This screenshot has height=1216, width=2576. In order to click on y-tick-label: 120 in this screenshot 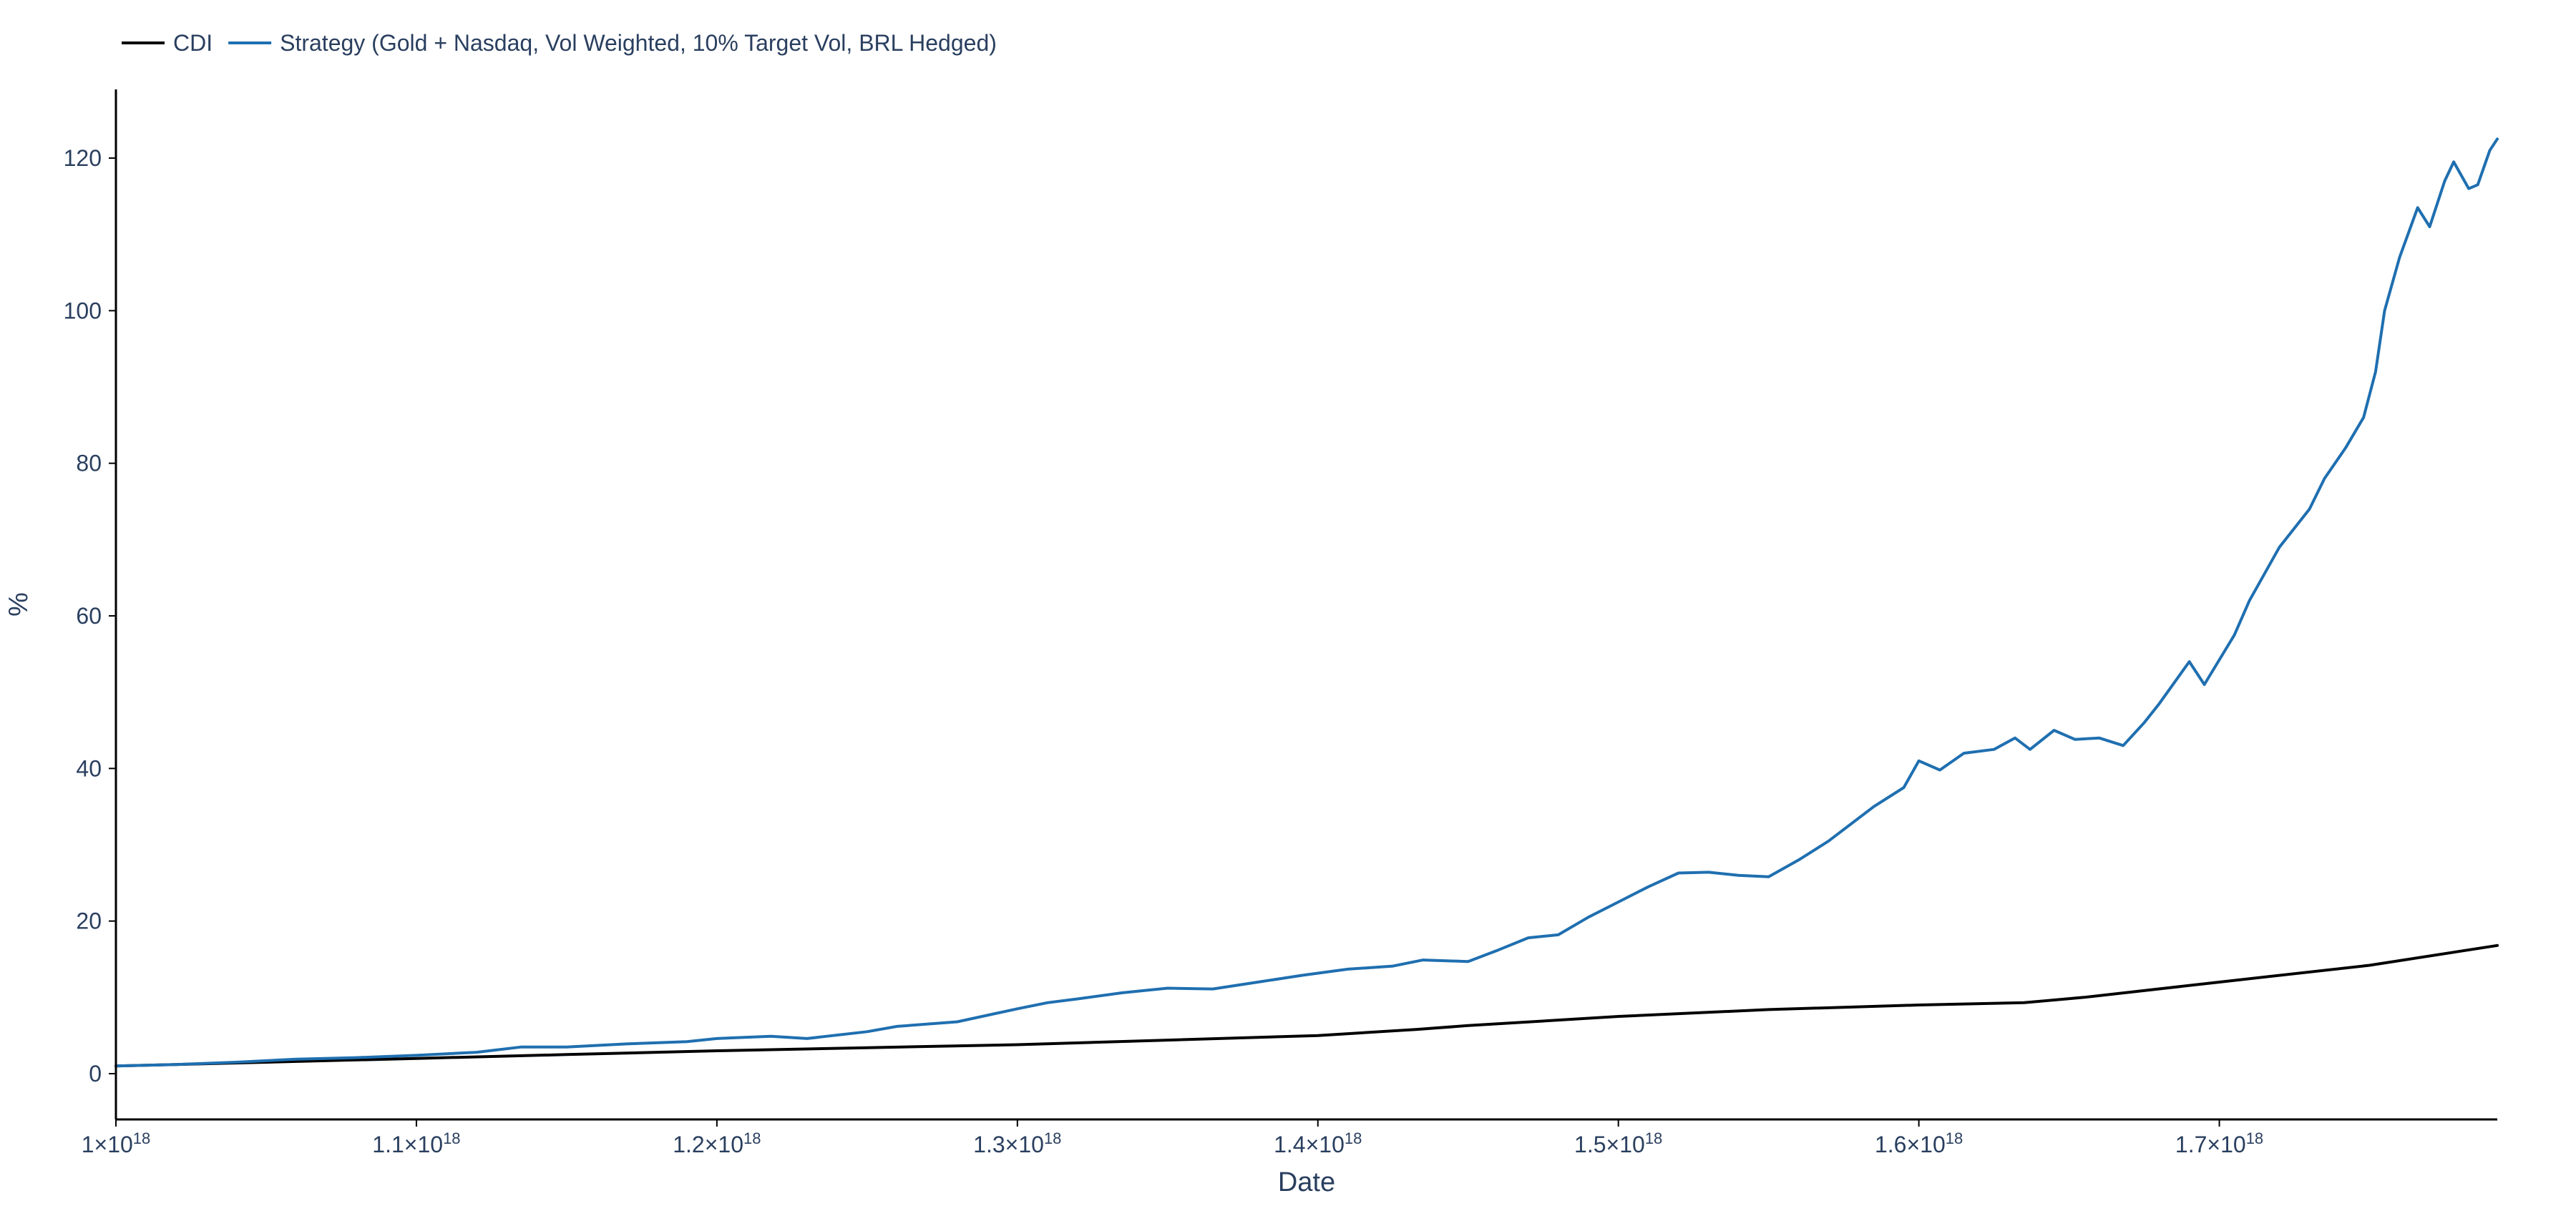, I will do `click(83, 158)`.